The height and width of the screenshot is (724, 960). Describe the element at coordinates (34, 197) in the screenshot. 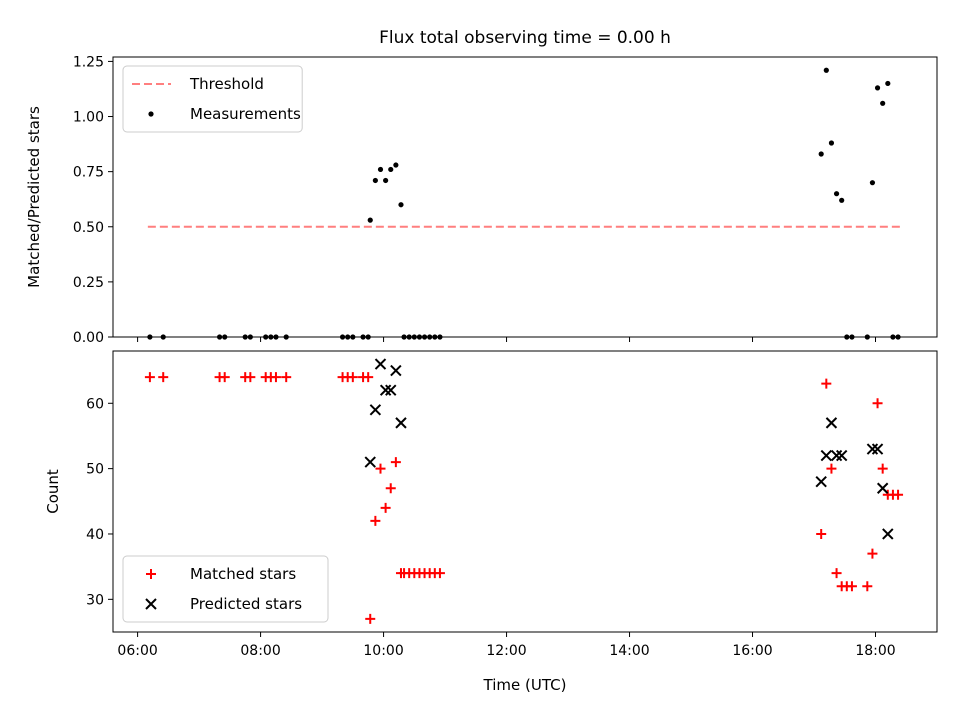

I see `p1-ylabel: Matched/Predicted stars` at that location.